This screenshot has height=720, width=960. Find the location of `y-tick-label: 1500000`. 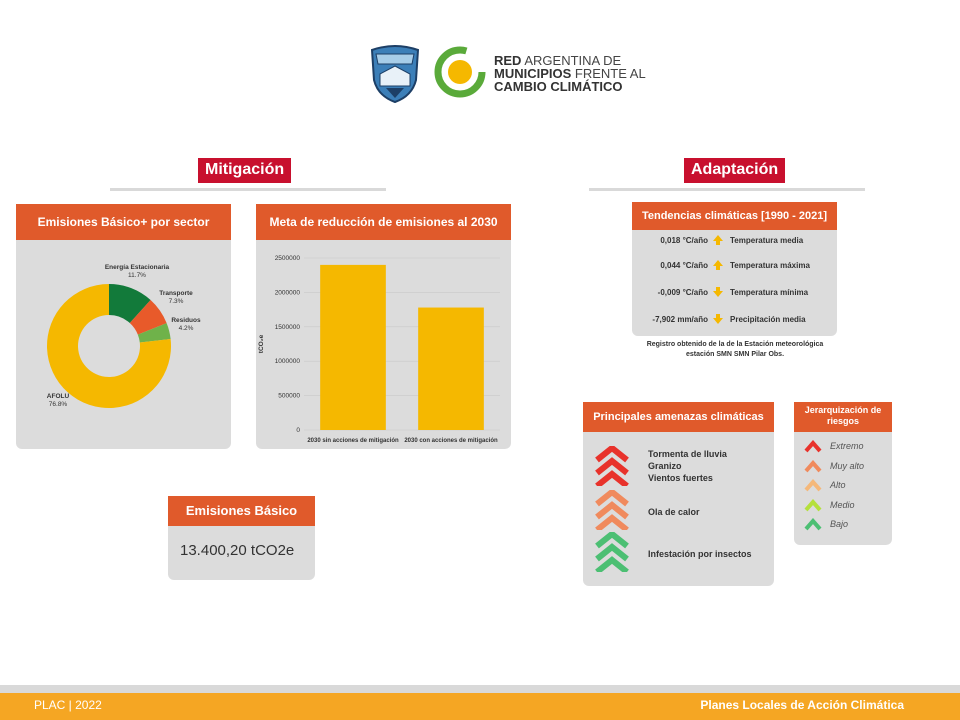

y-tick-label: 1500000 is located at coordinates (288, 327).